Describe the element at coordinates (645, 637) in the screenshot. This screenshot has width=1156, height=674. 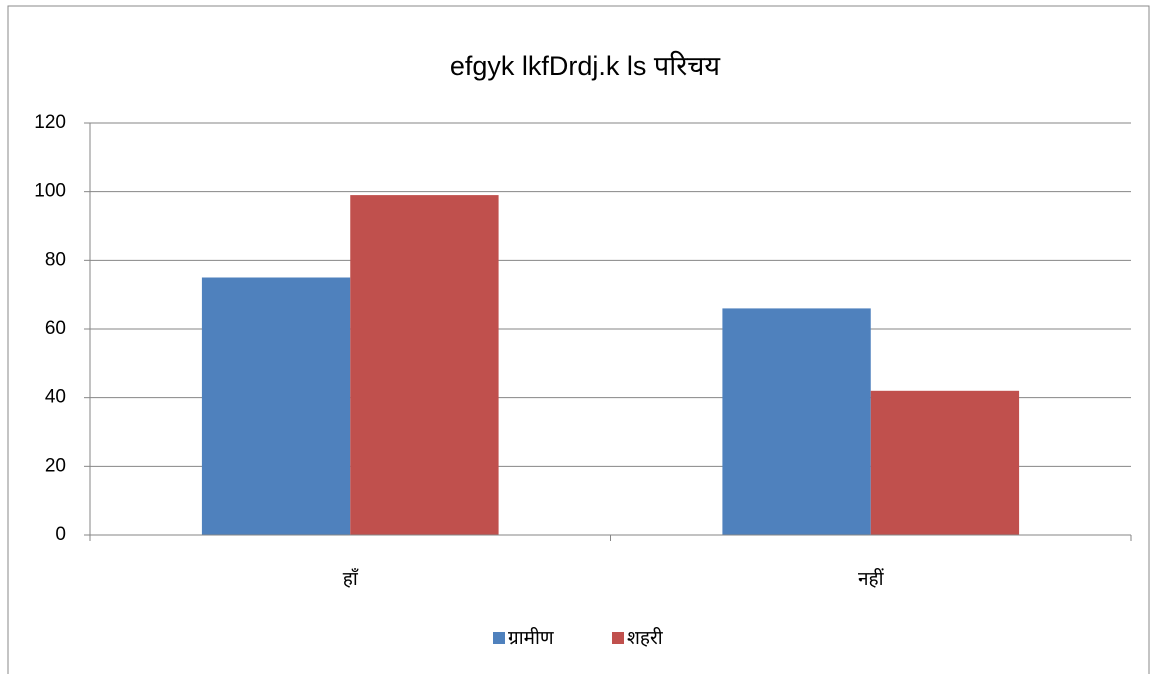
I see `legend-label: शहरी` at that location.